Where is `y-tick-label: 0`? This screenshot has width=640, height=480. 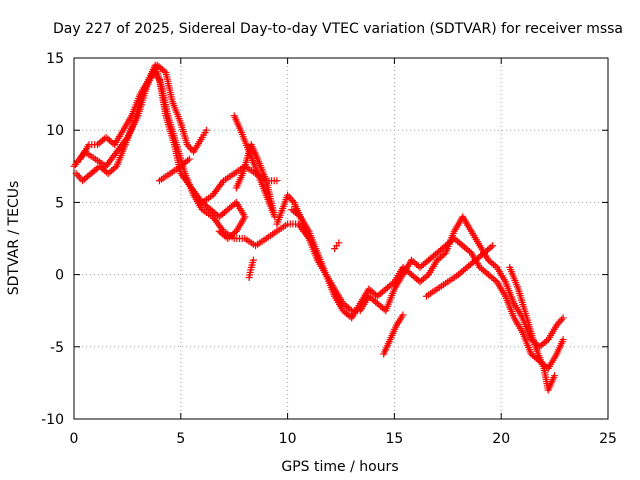 y-tick-label: 0 is located at coordinates (59, 276).